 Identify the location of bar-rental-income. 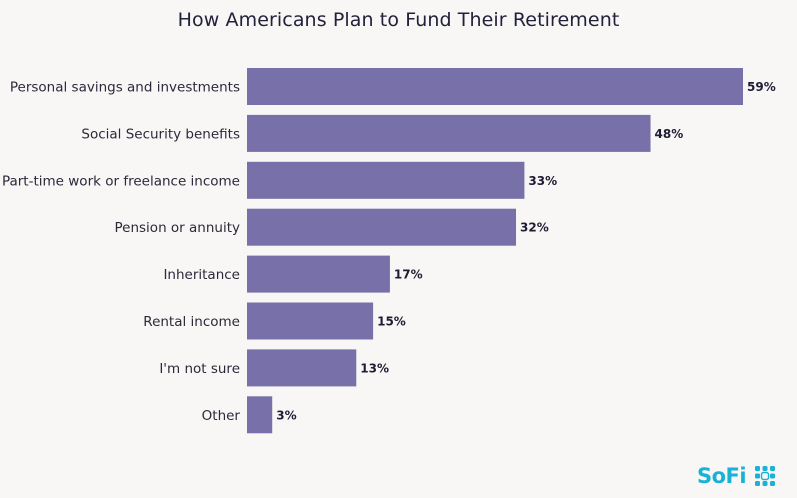
(310, 321).